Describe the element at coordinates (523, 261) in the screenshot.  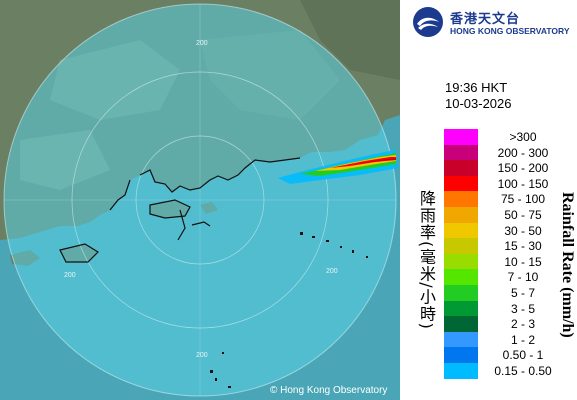
I see `legend-label: 10 - 15` at that location.